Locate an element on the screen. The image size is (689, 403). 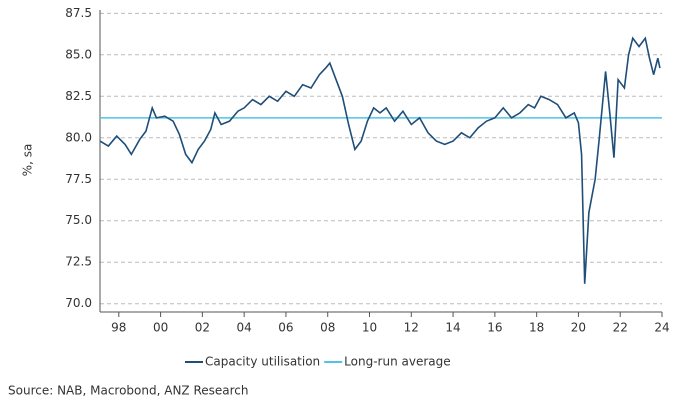
y-tick-label: 72.5 is located at coordinates (78, 262).